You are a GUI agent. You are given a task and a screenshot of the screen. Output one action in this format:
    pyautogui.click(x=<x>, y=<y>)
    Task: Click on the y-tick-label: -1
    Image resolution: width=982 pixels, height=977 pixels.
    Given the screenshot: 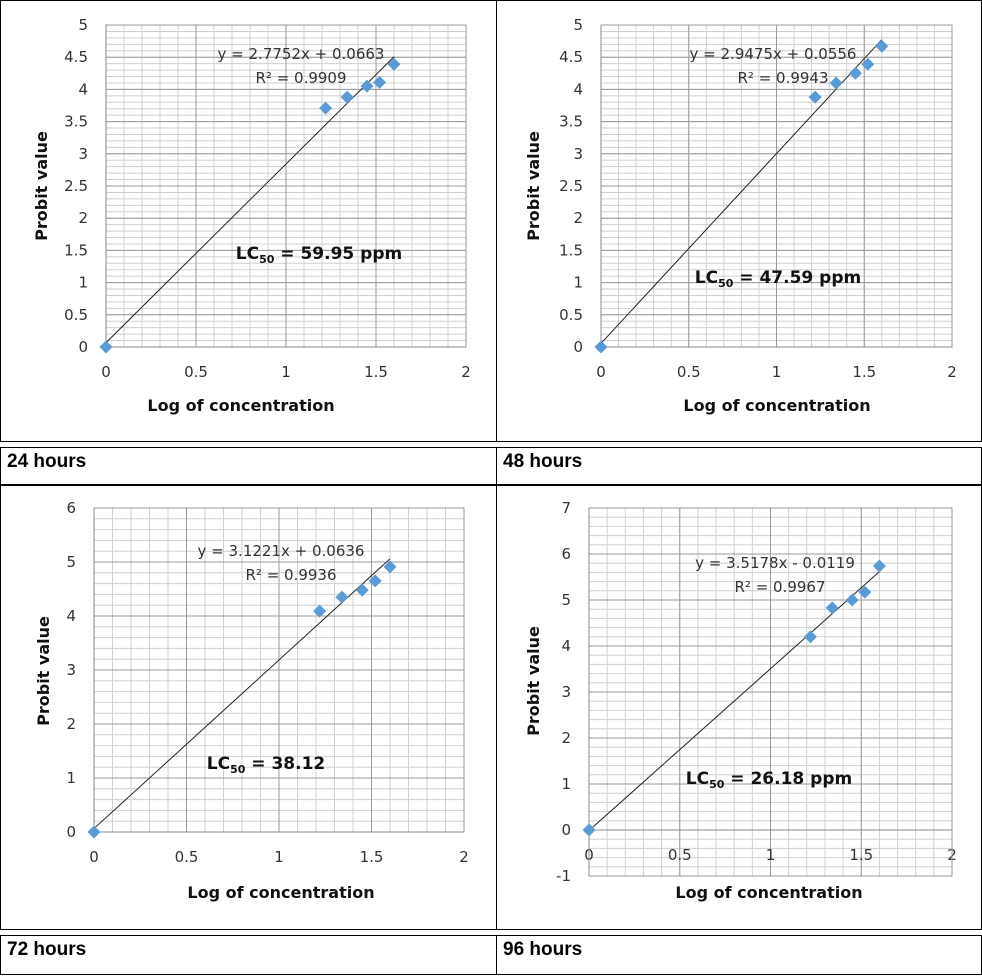 What is the action you would take?
    pyautogui.click(x=563, y=876)
    